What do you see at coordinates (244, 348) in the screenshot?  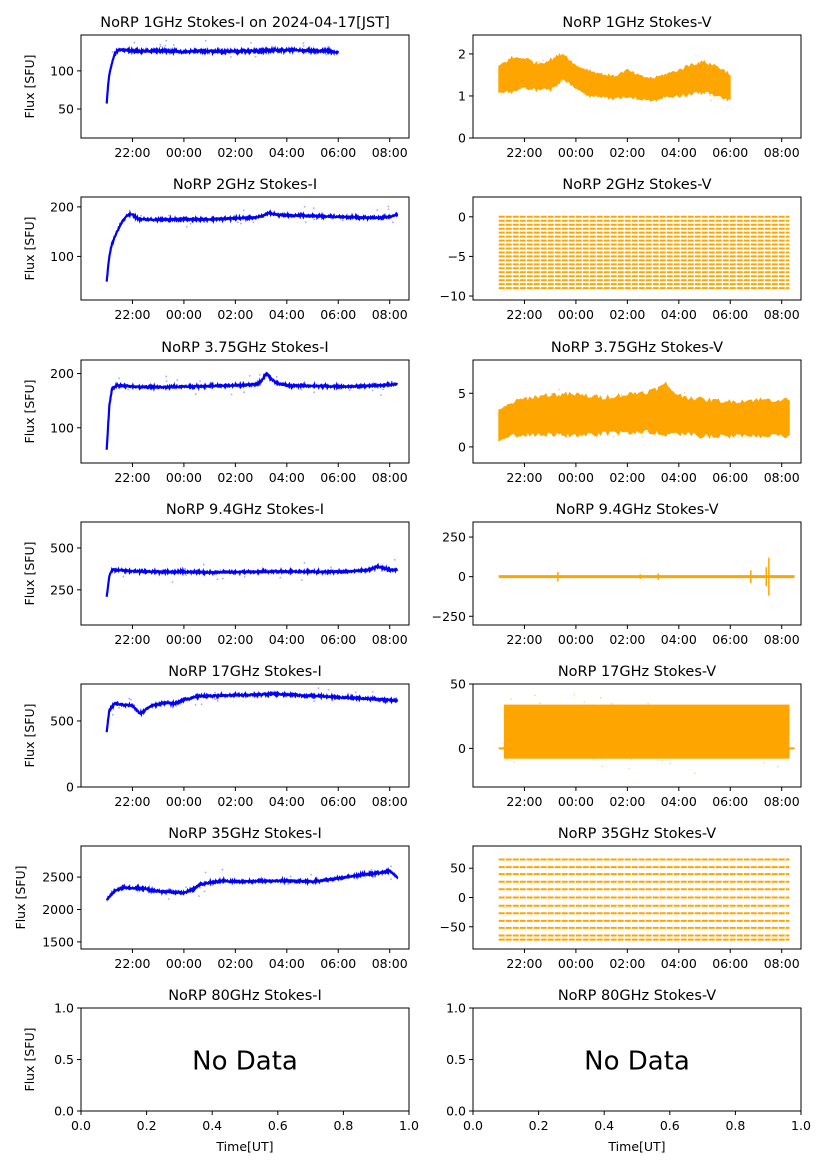 I see `chart-title: NoRP 3.75GHz Stokes-I` at bounding box center [244, 348].